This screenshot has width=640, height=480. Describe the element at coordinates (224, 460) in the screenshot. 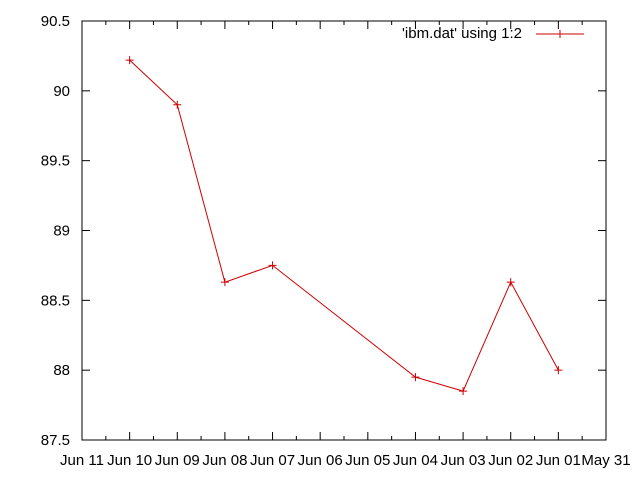

I see `x-tick-label: Jun 08` at that location.